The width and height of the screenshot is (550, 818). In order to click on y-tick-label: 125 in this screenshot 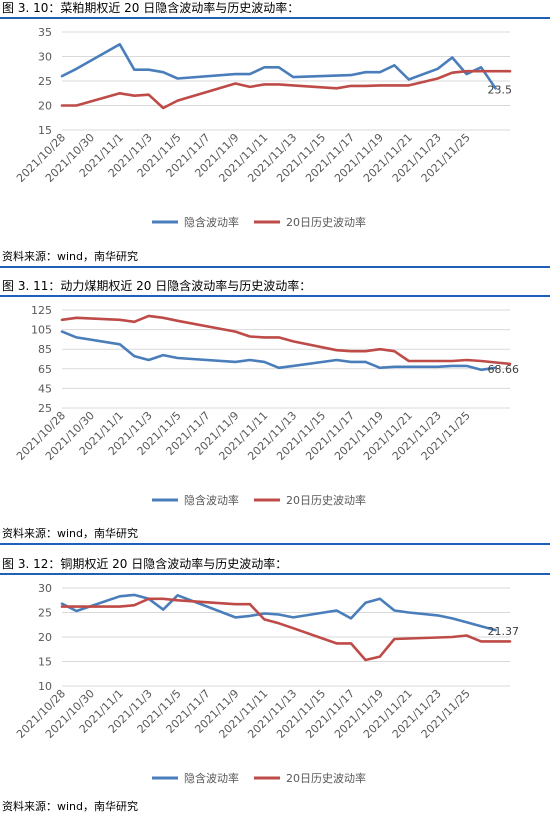, I will do `click(41, 310)`.